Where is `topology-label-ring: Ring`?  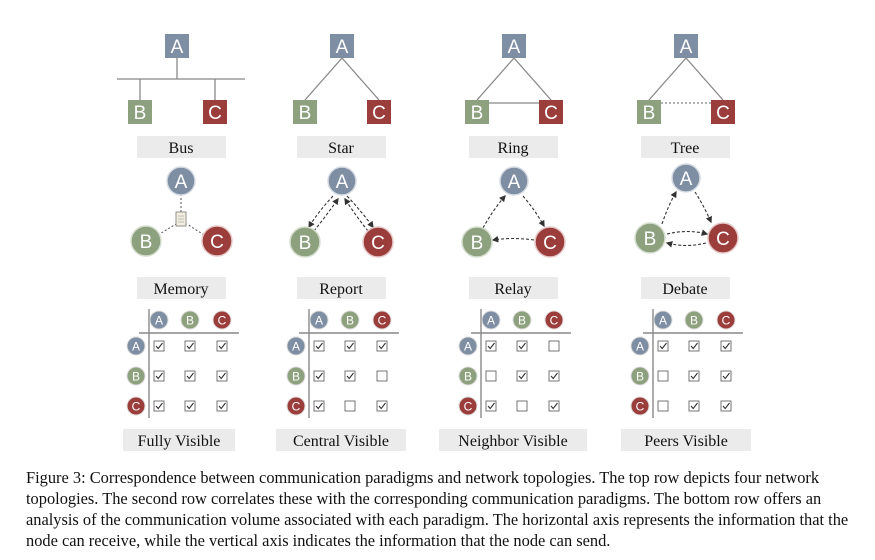
topology-label-ring: Ring is located at coordinates (512, 148).